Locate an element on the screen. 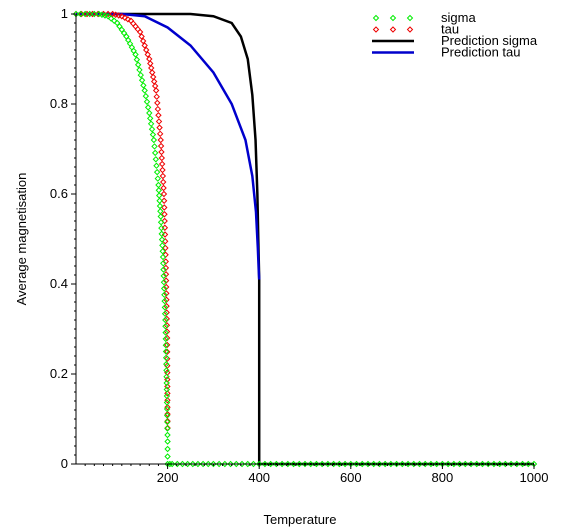  x-tick-label-3: 800 is located at coordinates (443, 477).